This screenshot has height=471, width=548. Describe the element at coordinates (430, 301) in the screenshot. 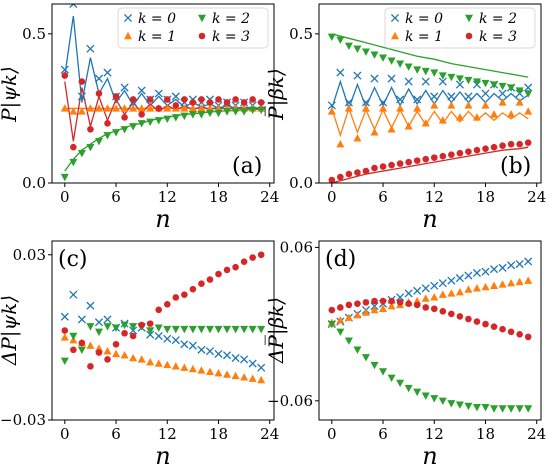

I see `series-k1` at that location.